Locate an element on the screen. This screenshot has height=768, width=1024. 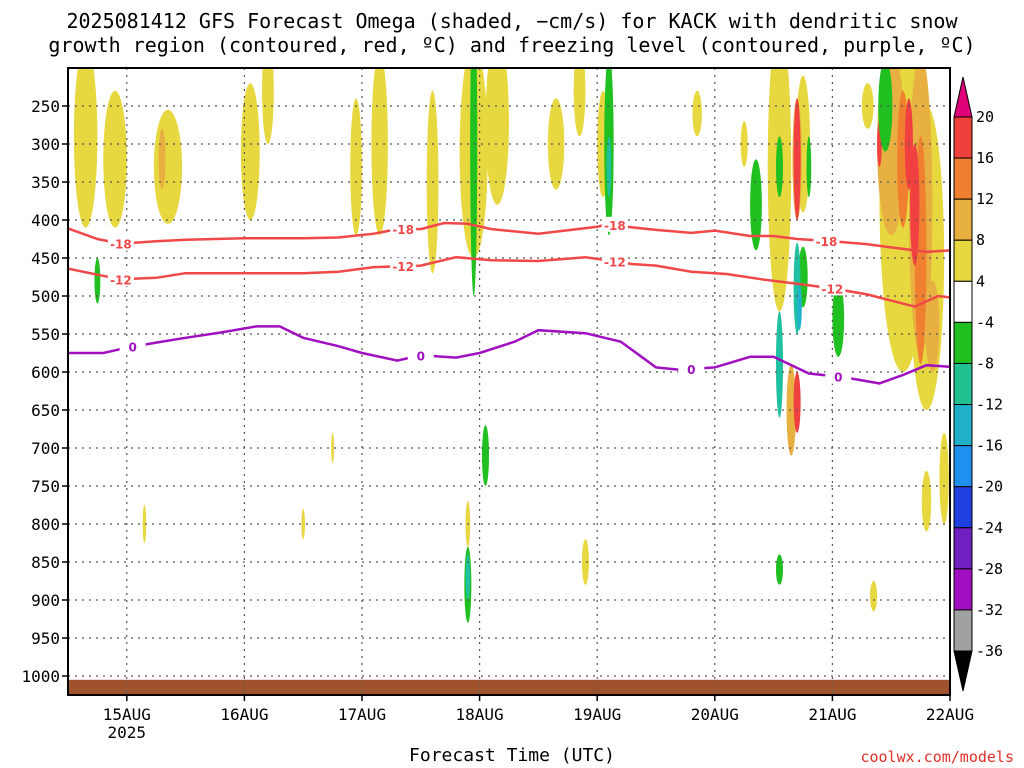
colorbar-label-3: 8 is located at coordinates (980, 240).